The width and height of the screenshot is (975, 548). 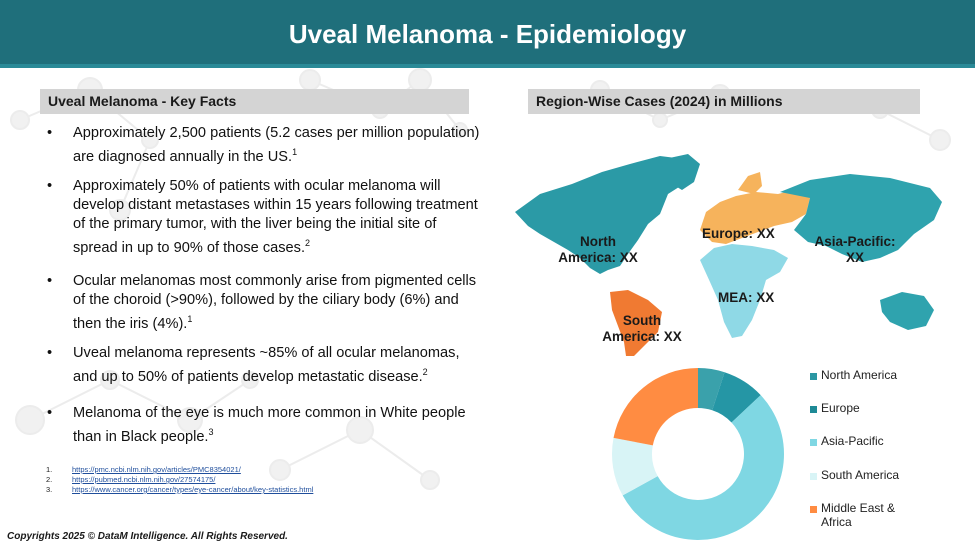 I want to click on legend-item: Middle East & Africa, so click(x=863, y=515).